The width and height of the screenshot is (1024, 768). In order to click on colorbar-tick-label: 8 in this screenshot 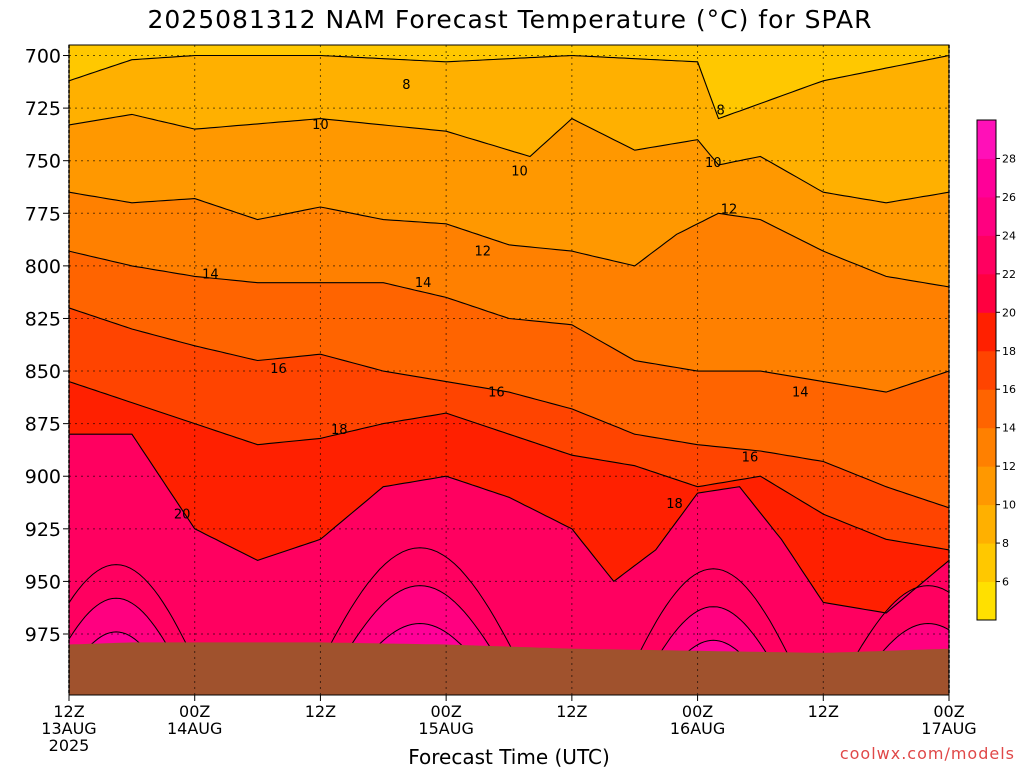, I will do `click(1005, 543)`.